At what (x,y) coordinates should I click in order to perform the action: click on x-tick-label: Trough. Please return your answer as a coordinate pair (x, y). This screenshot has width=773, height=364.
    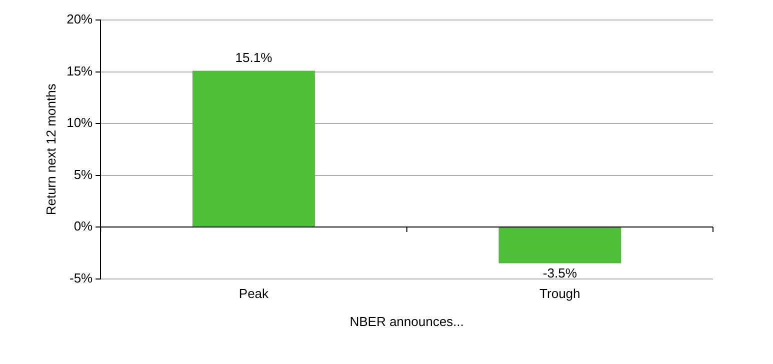
    Looking at the image, I should click on (560, 294).